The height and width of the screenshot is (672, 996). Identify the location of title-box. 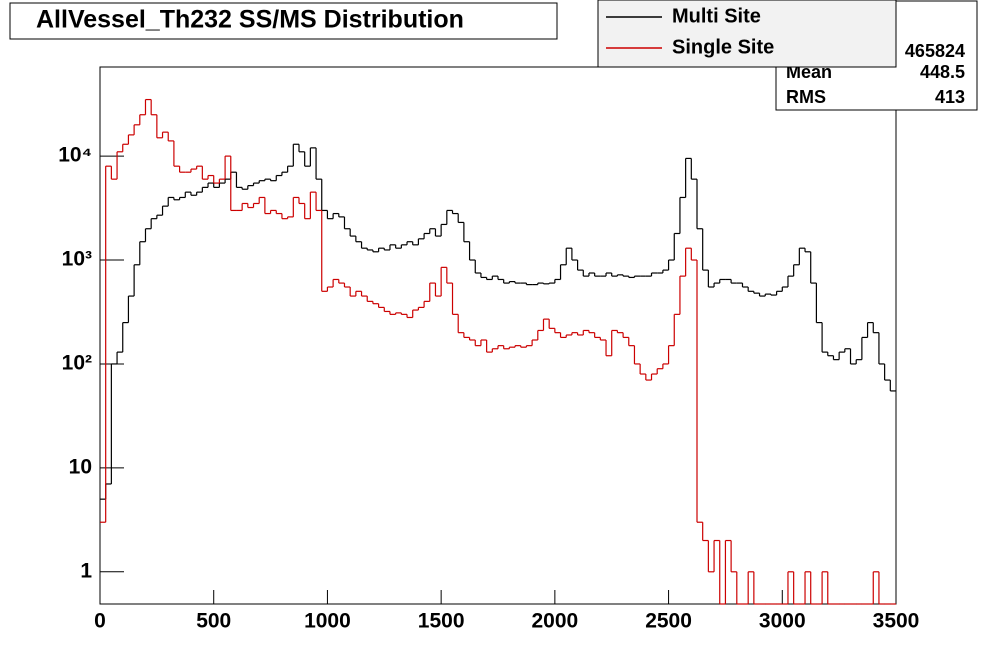
(283, 21).